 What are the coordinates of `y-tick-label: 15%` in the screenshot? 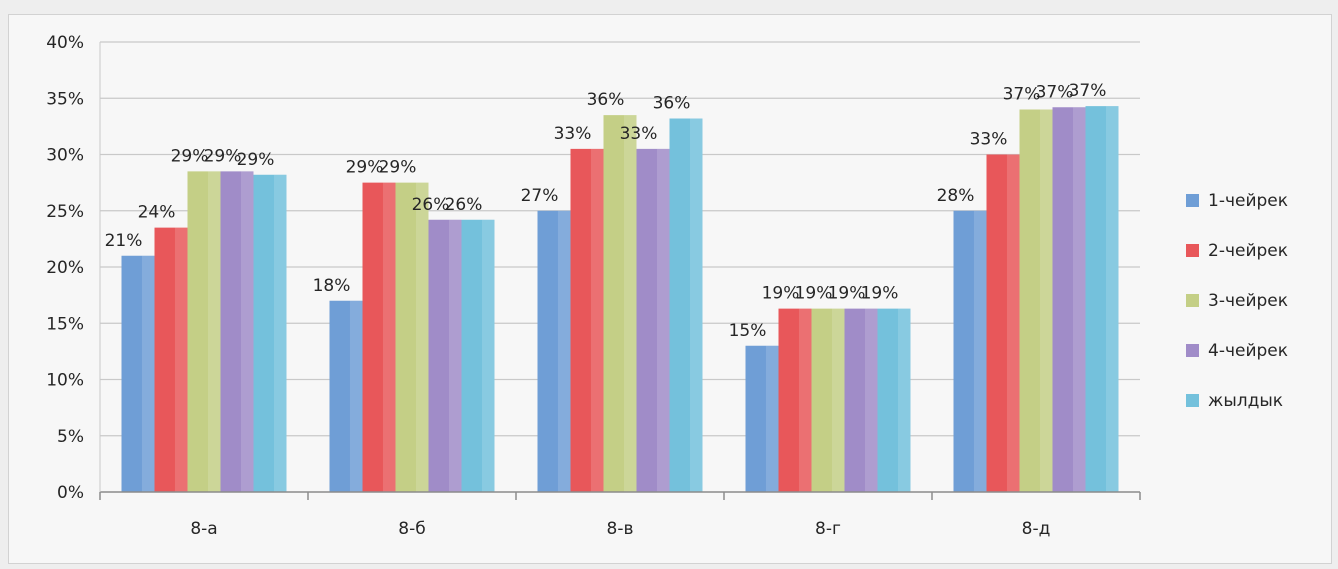 It's located at (65, 324).